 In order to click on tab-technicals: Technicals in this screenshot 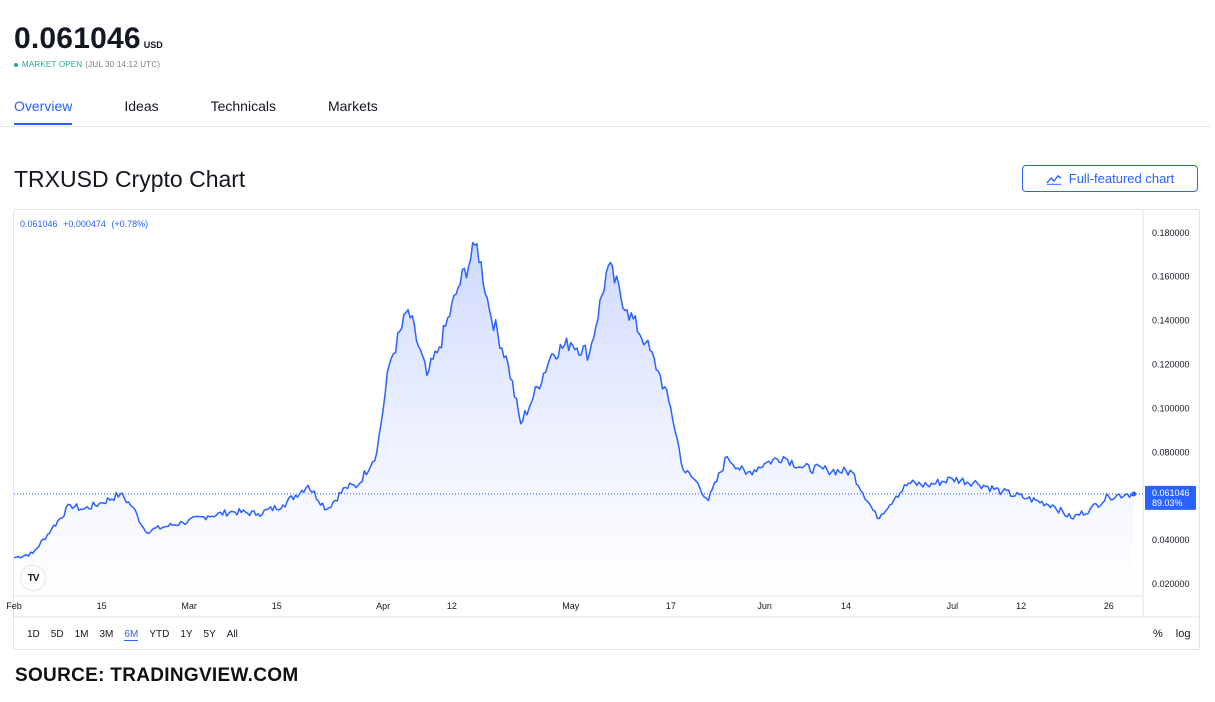, I will do `click(243, 106)`.